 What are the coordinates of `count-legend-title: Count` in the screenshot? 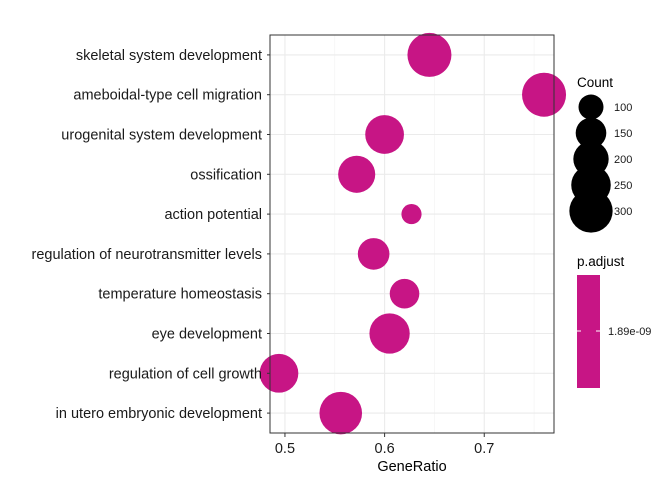 It's located at (595, 82).